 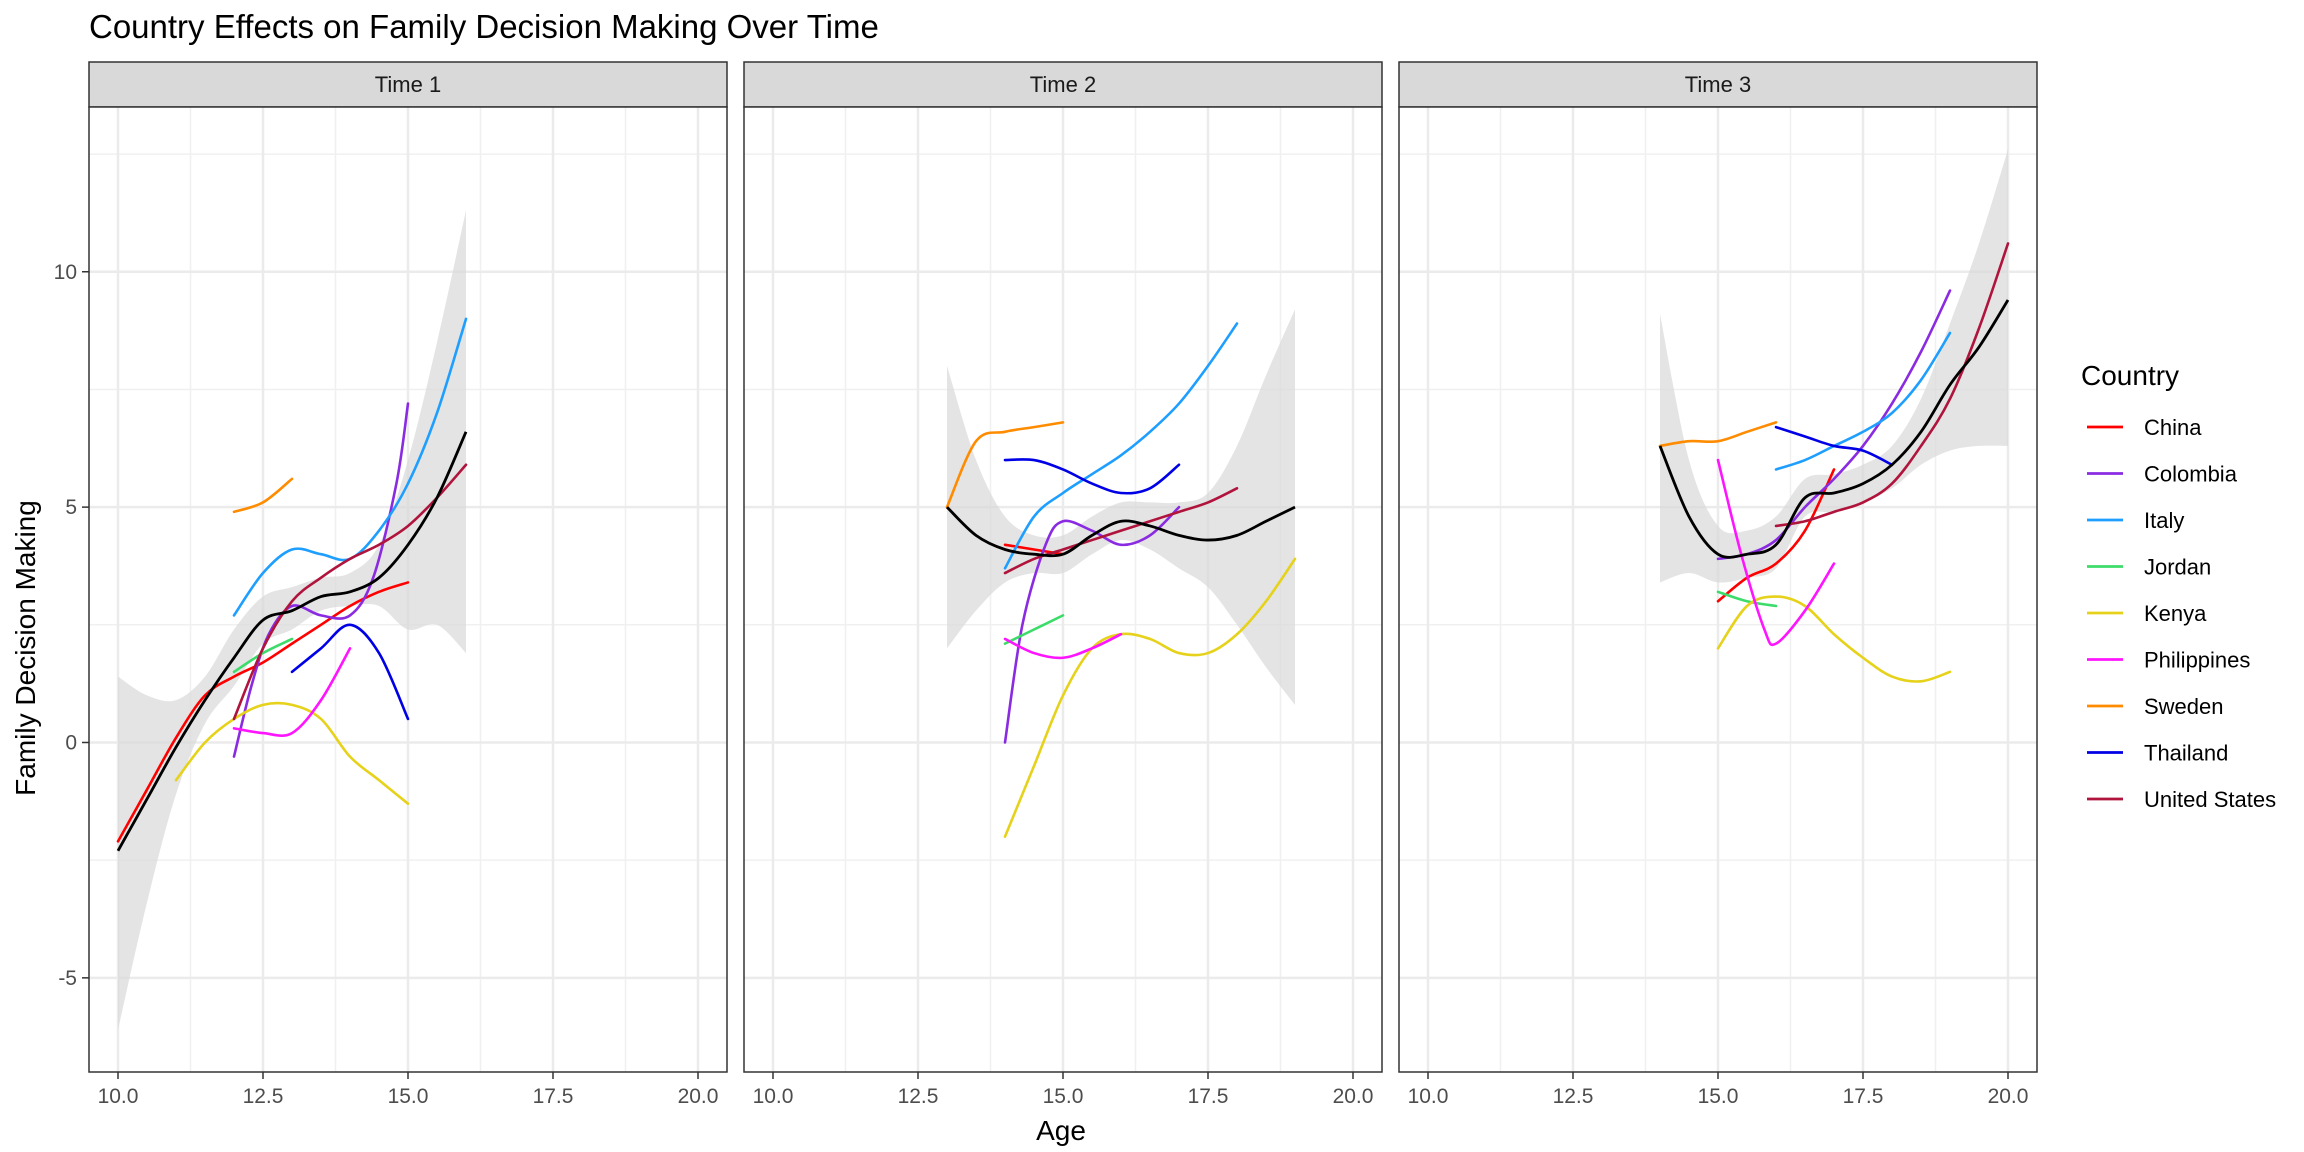 I want to click on legend-item: United States, so click(x=2181, y=799).